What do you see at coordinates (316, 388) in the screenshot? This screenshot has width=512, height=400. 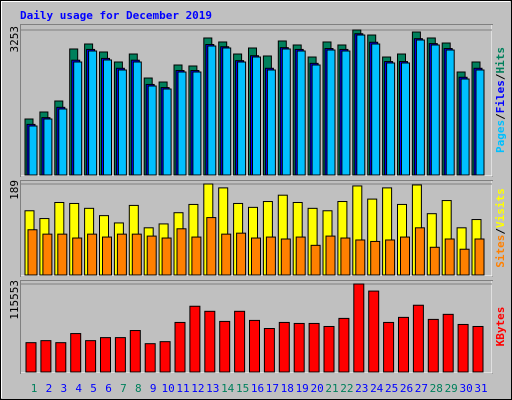 I see `x-tick-label: 20` at bounding box center [316, 388].